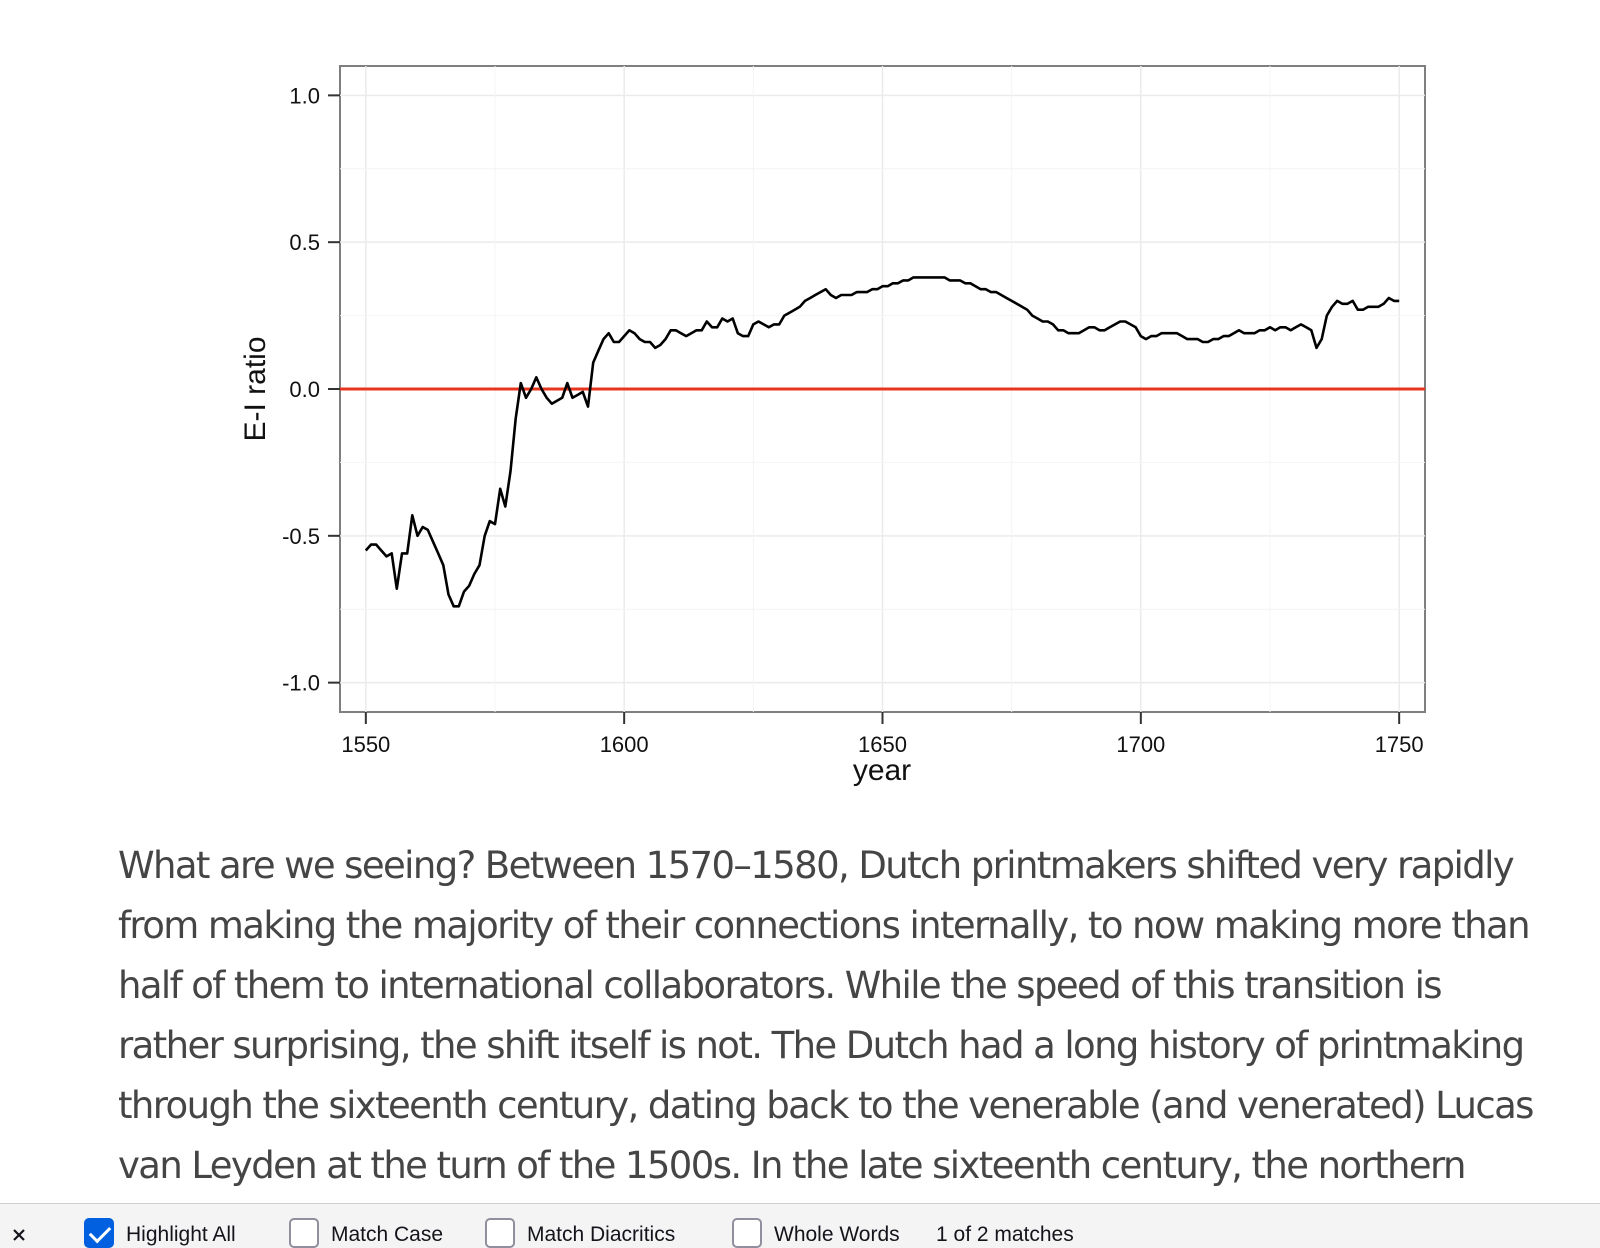 This screenshot has width=1600, height=1248. What do you see at coordinates (500, 1233) in the screenshot?
I see `match-diacritics-checkbox` at bounding box center [500, 1233].